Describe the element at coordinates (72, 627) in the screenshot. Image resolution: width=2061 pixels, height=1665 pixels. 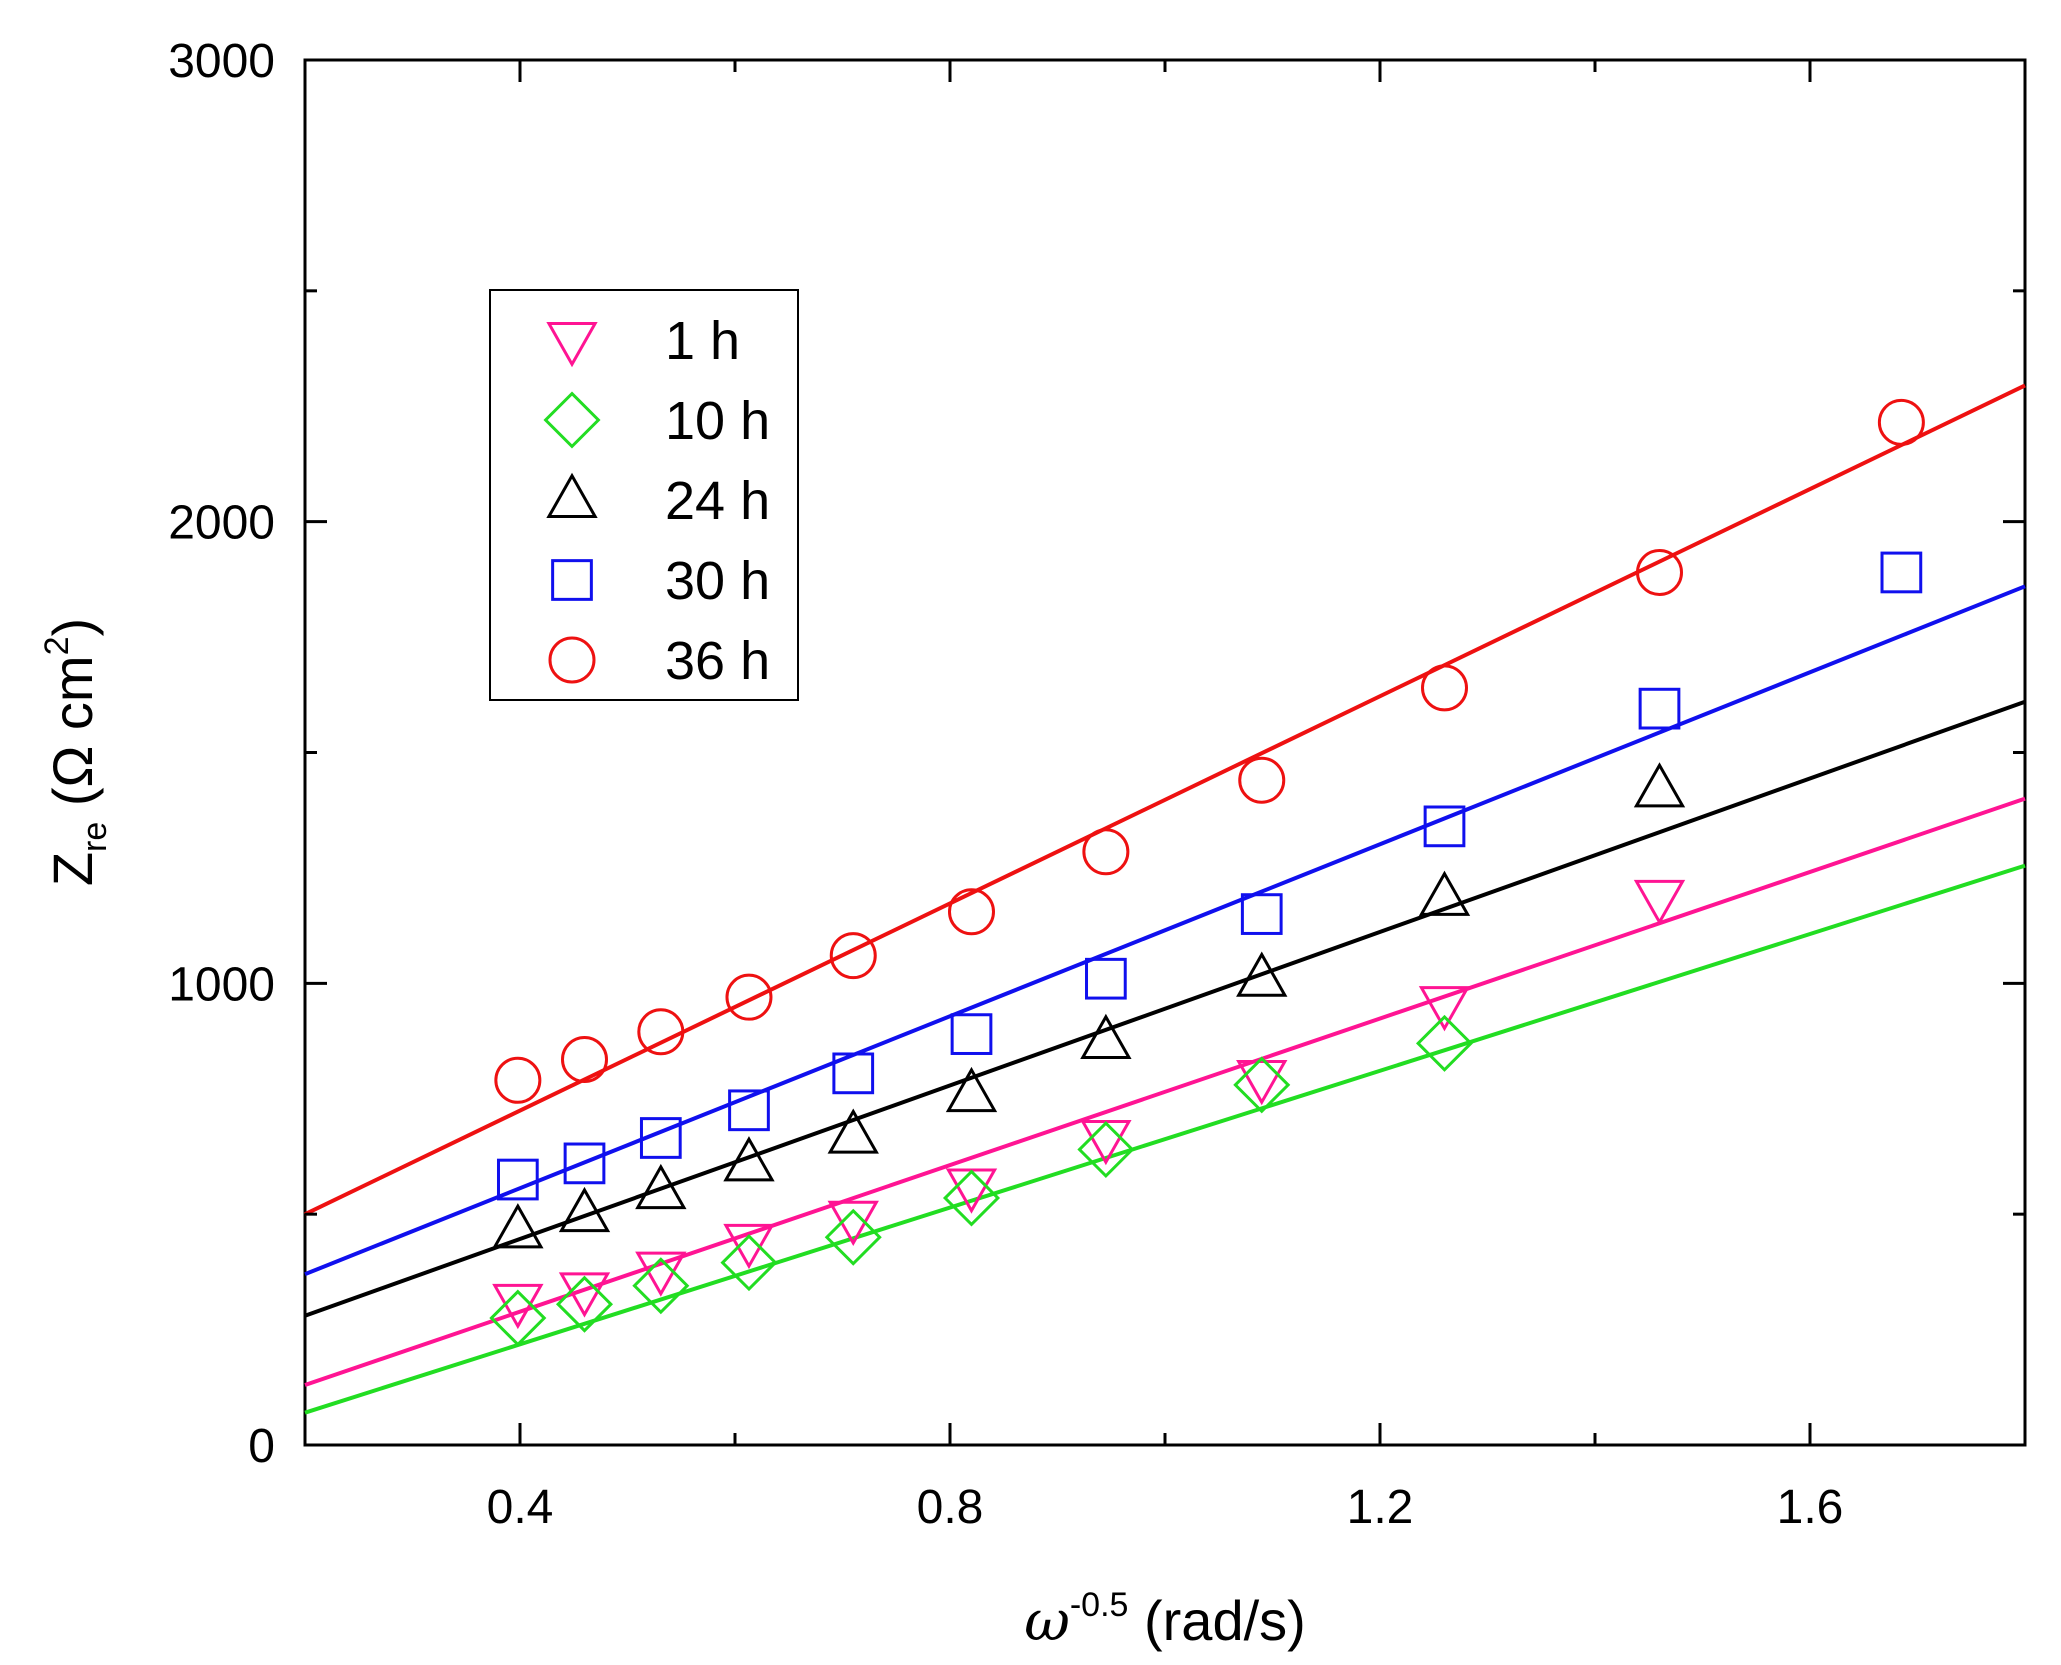
I see `y-axis-label-unit-close: )` at that location.